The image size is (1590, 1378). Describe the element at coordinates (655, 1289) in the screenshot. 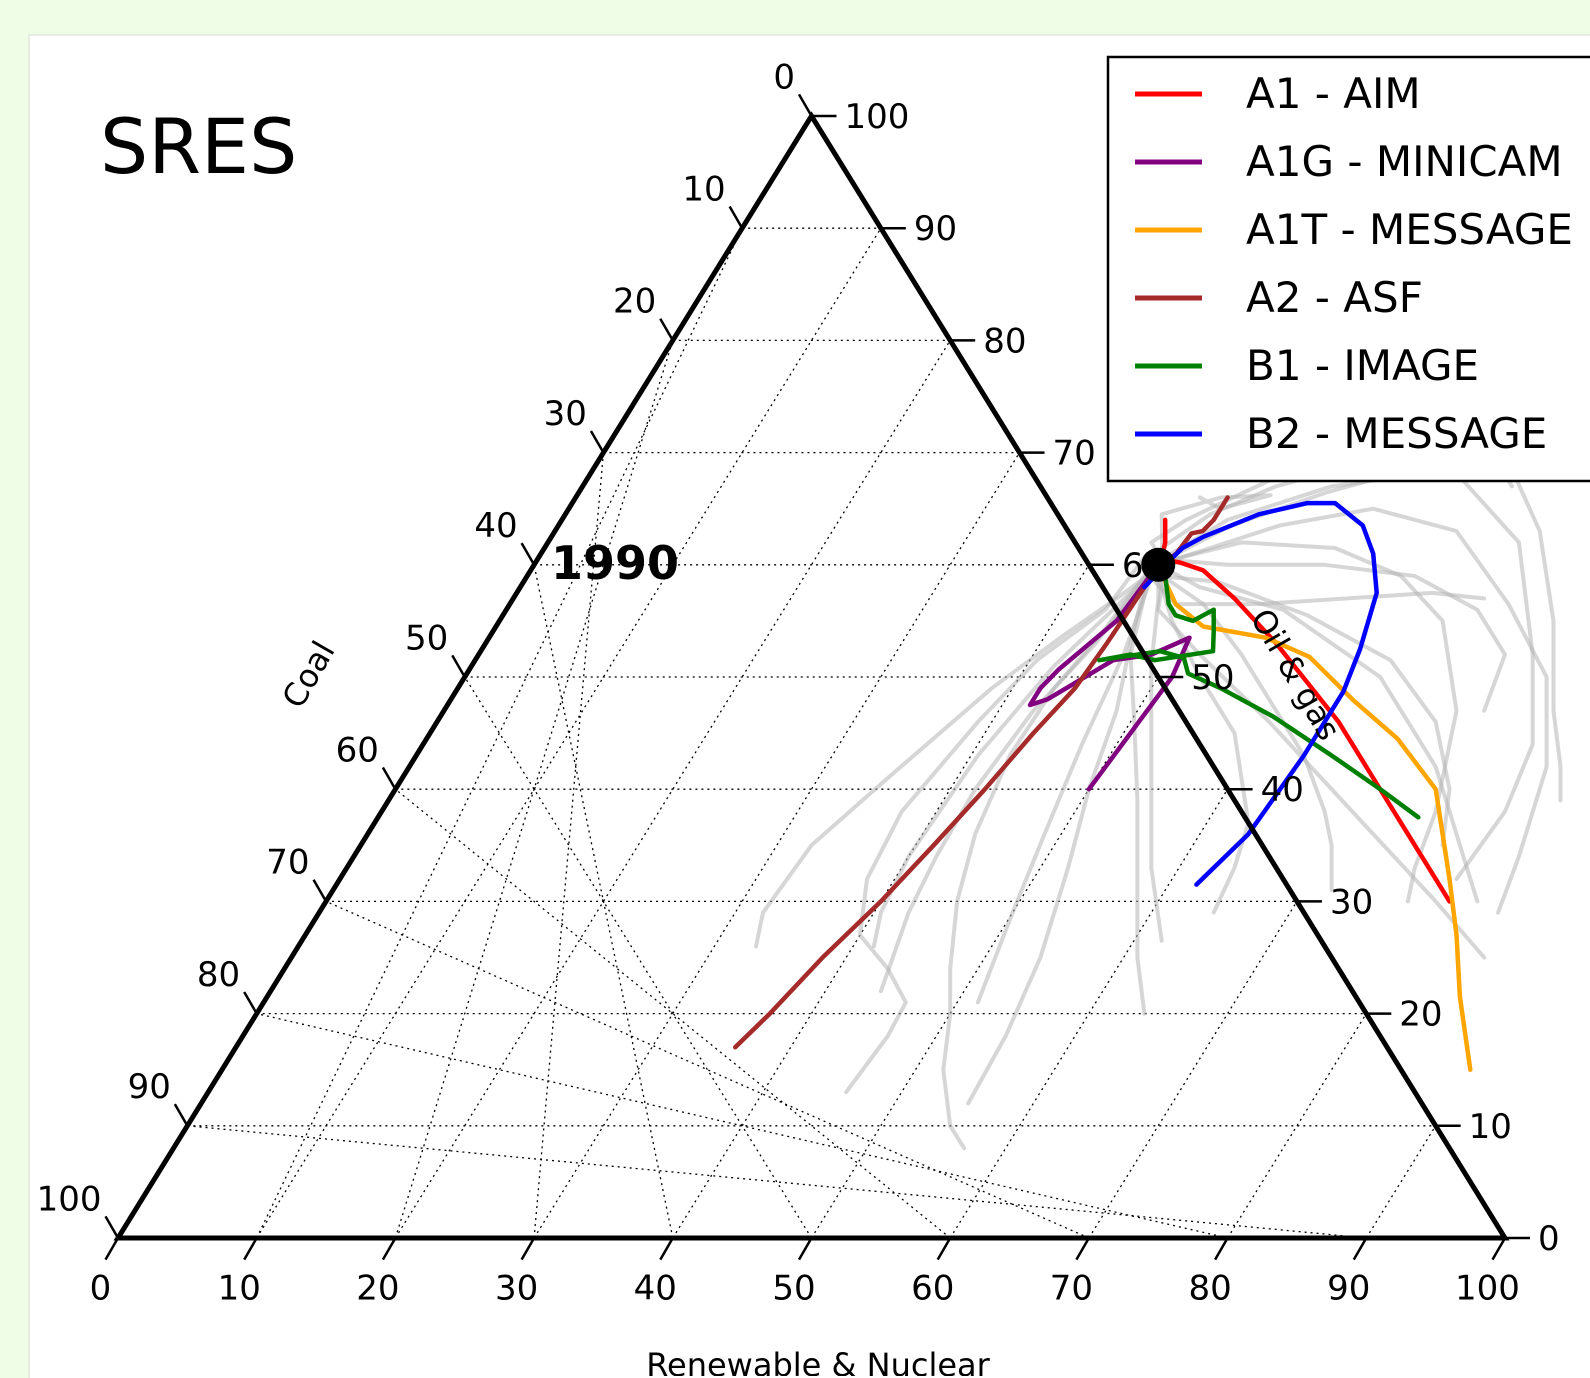

I see `tick-label-bottom: 40` at that location.